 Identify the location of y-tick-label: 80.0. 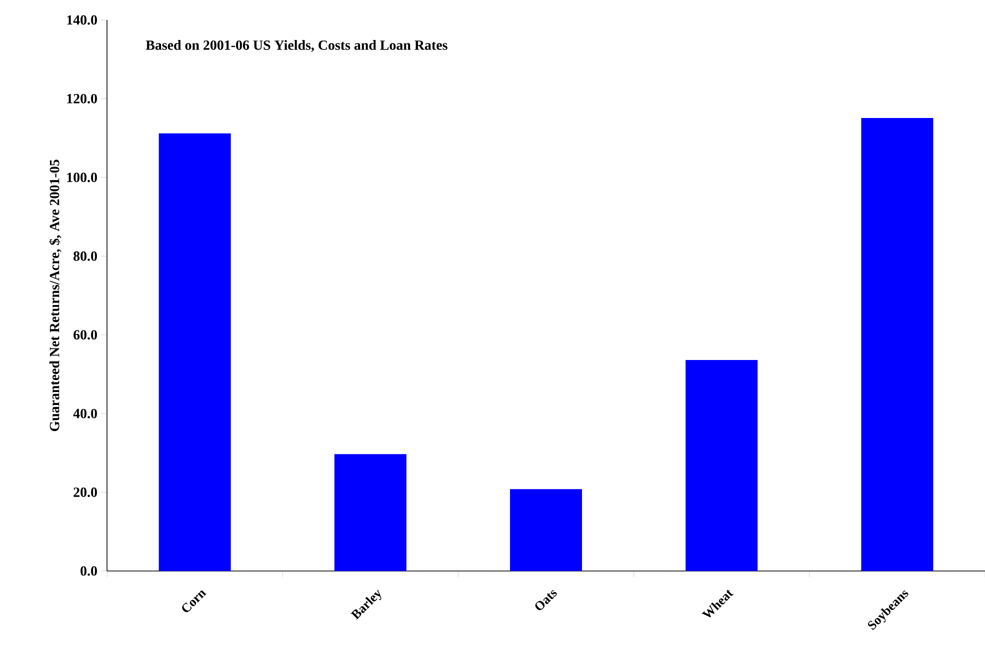
(85, 256).